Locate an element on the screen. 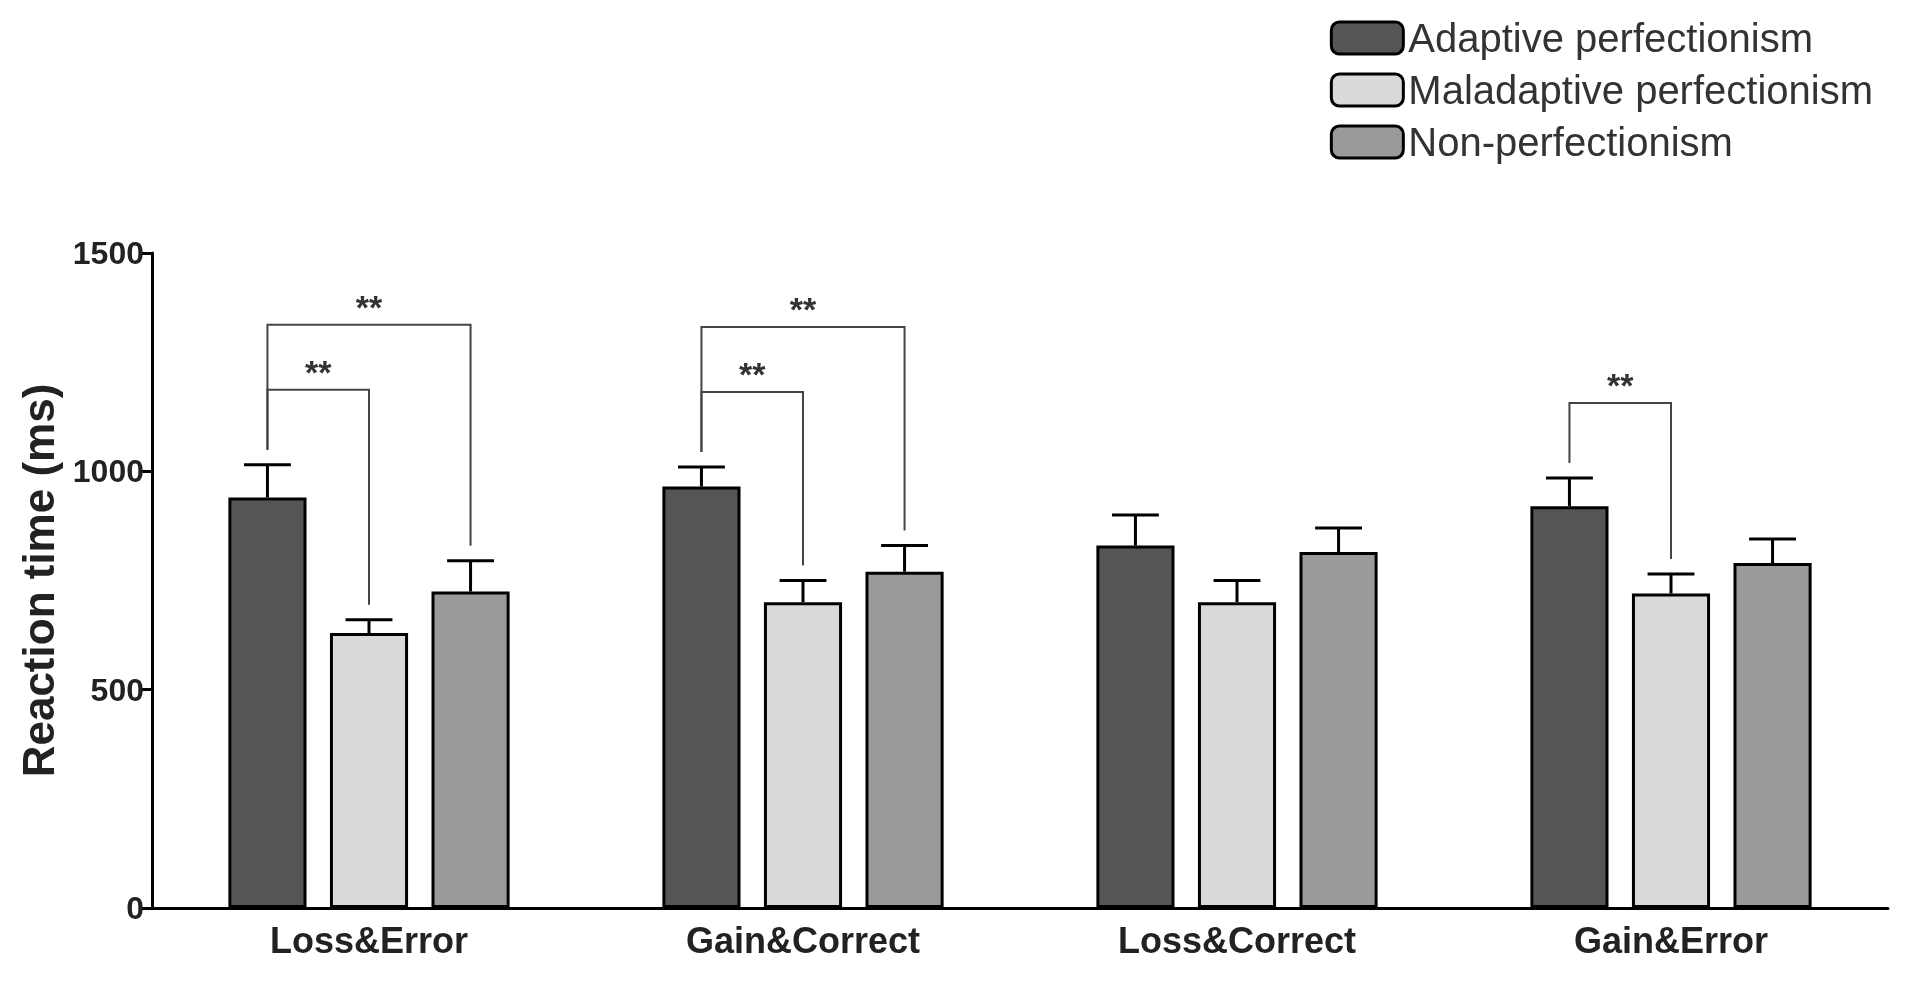 The width and height of the screenshot is (1923, 1002). legend-label: Adaptive perfectionism is located at coordinates (1610, 38).